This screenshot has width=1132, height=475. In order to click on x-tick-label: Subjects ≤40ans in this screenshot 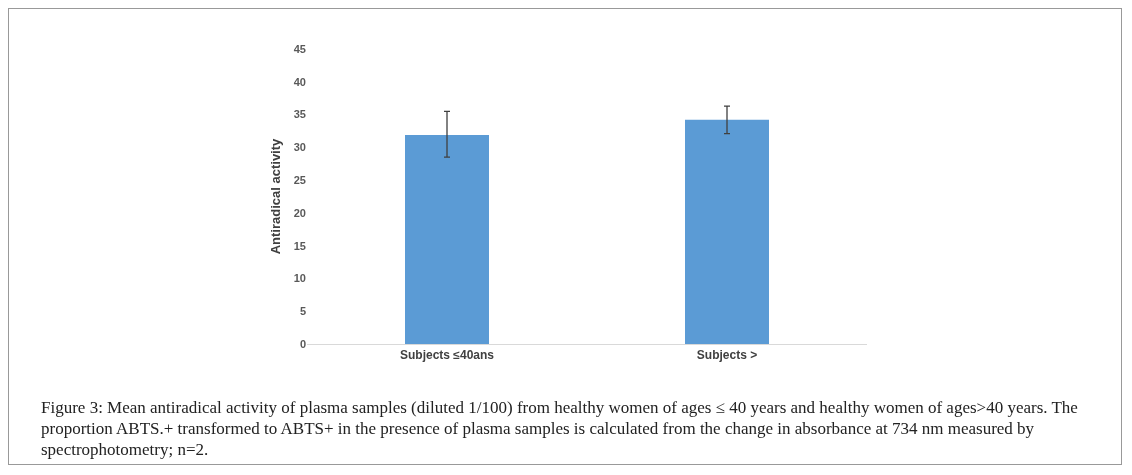, I will do `click(447, 355)`.